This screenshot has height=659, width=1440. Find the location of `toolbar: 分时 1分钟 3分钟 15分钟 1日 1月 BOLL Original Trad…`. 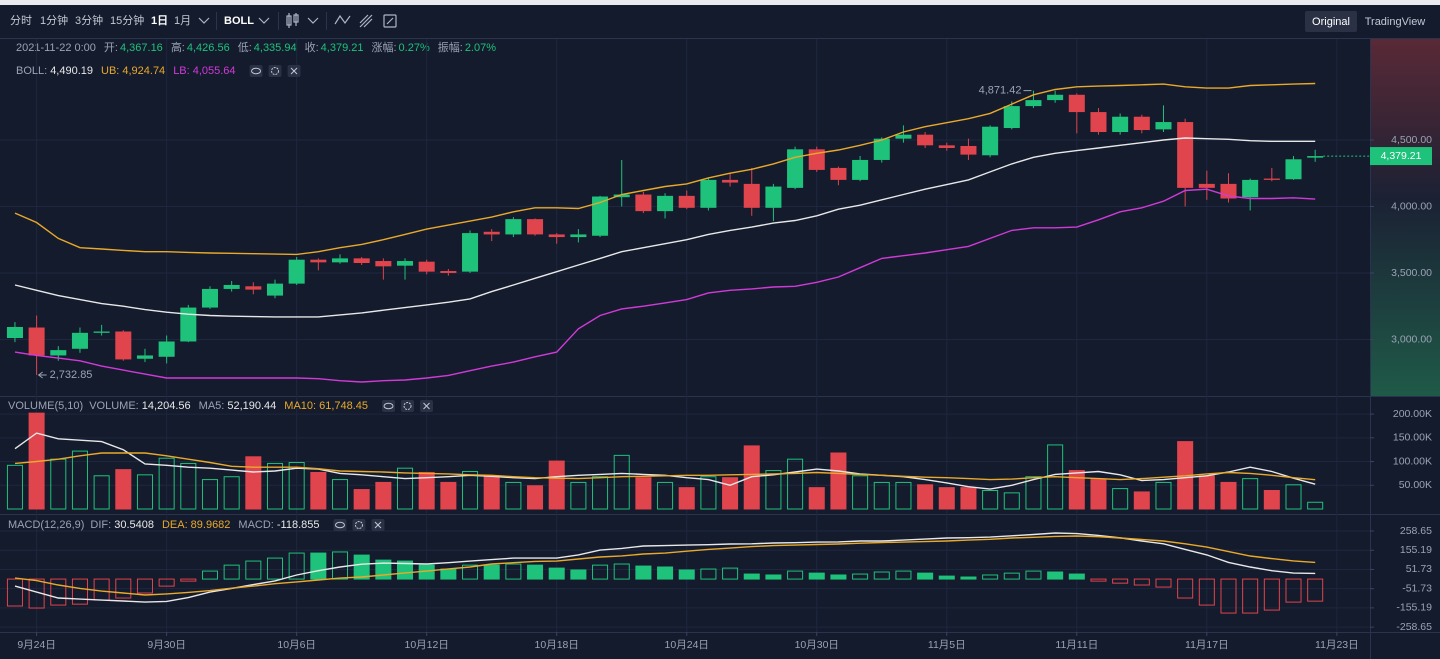

toolbar: 分时 1分钟 3分钟 15分钟 1日 1月 BOLL Original Trad… is located at coordinates (717, 21).